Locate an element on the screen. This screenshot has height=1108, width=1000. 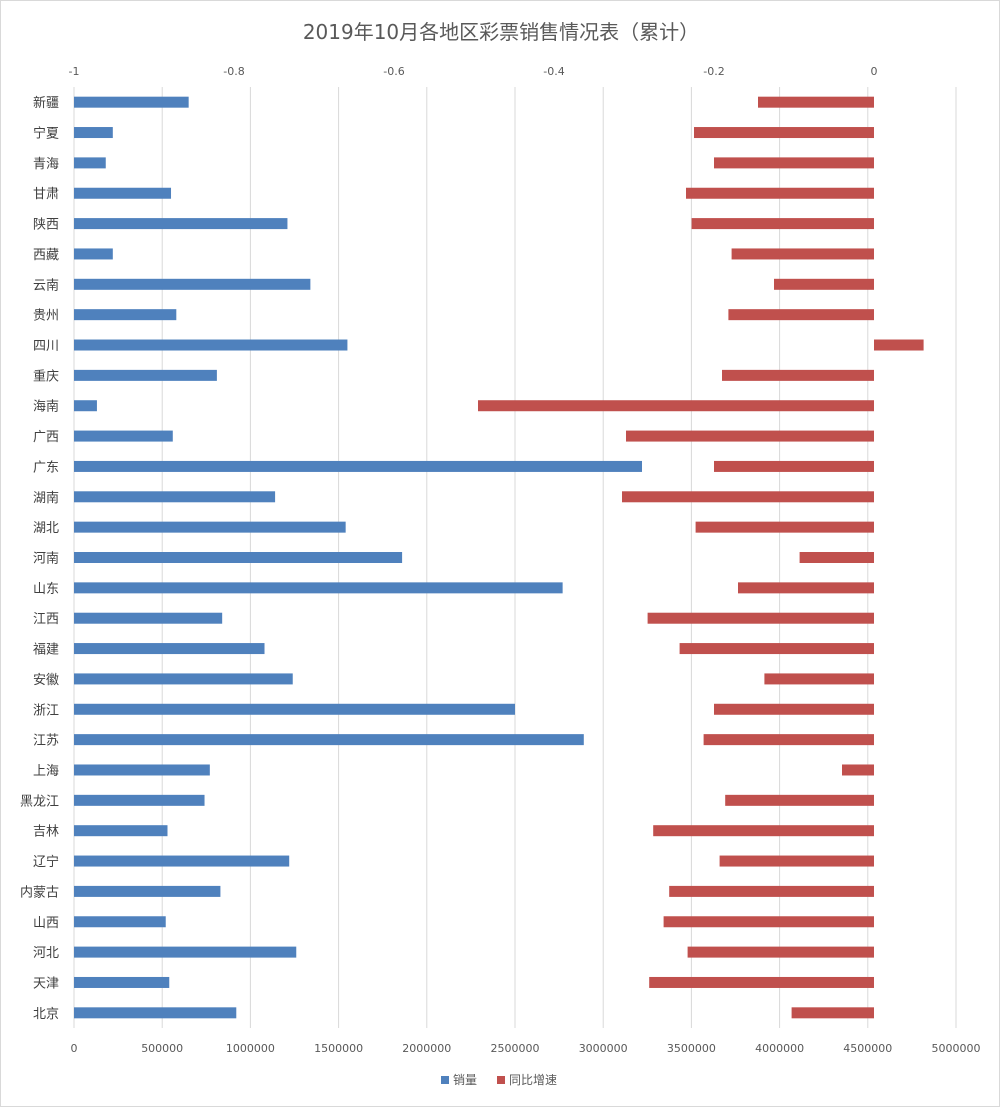
bottom-tick-label: 3000000 is located at coordinates (603, 1048).